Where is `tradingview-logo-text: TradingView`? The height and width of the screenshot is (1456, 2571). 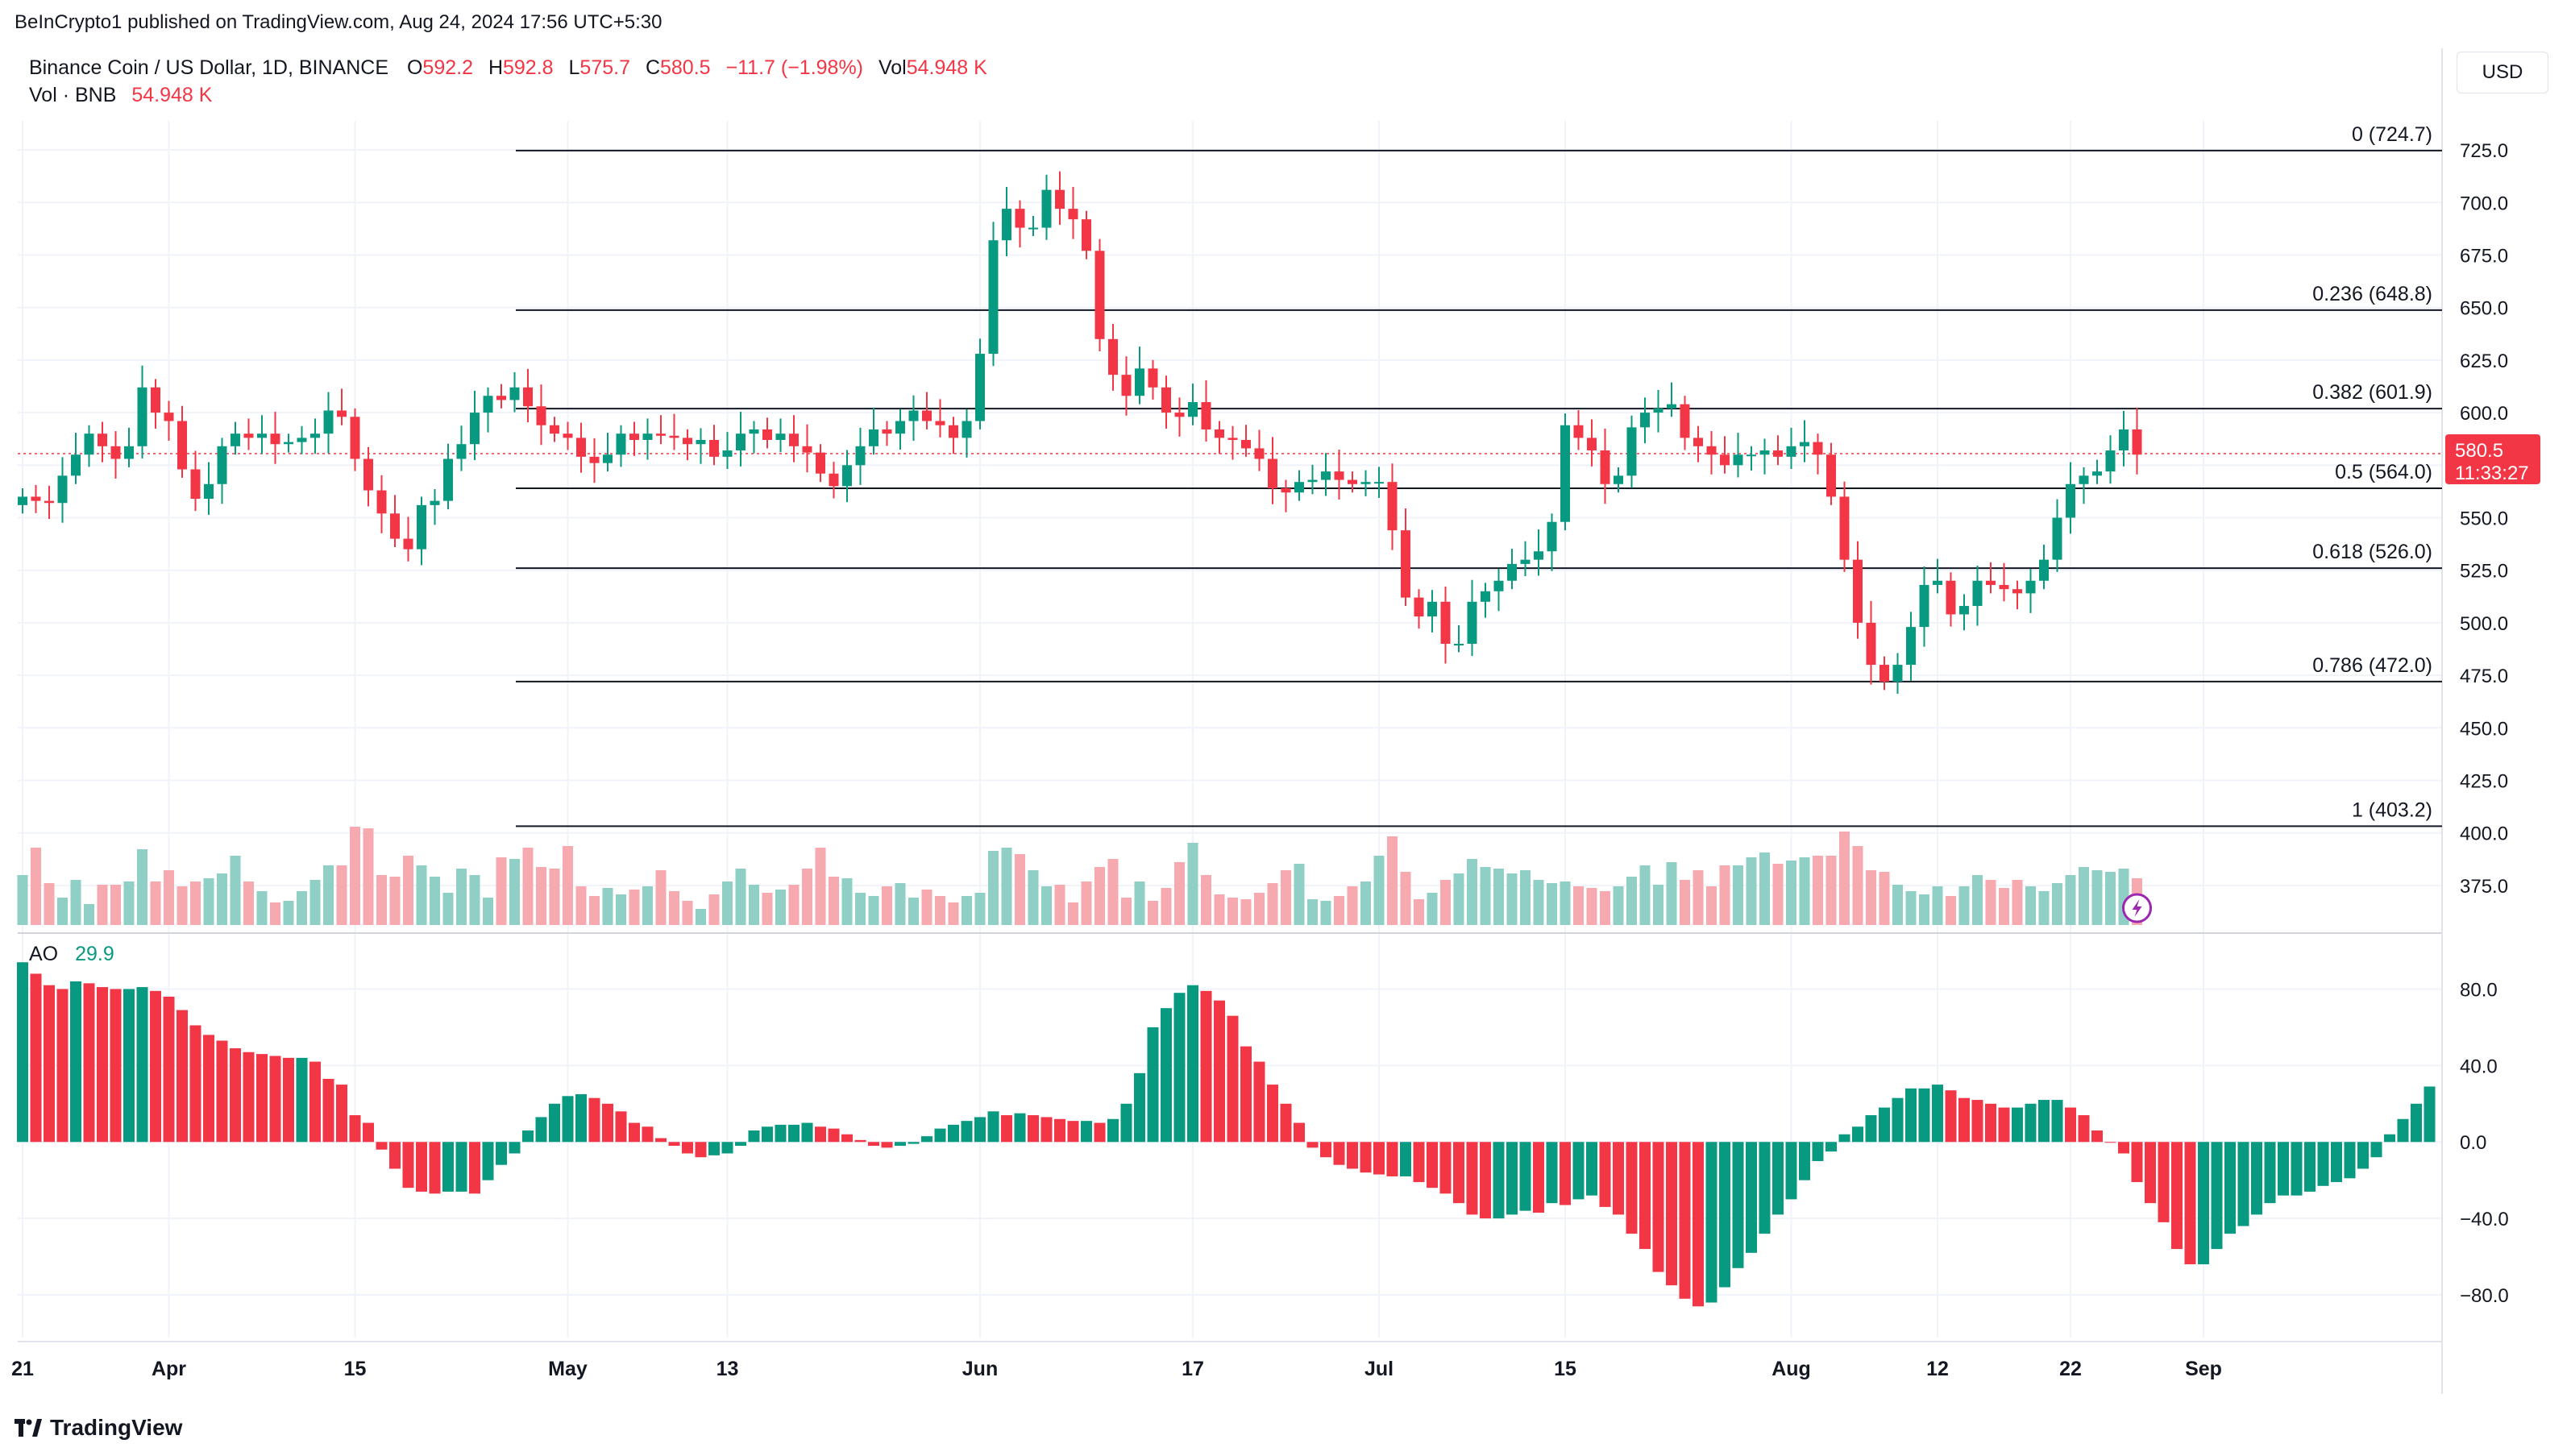 tradingview-logo-text: TradingView is located at coordinates (116, 1427).